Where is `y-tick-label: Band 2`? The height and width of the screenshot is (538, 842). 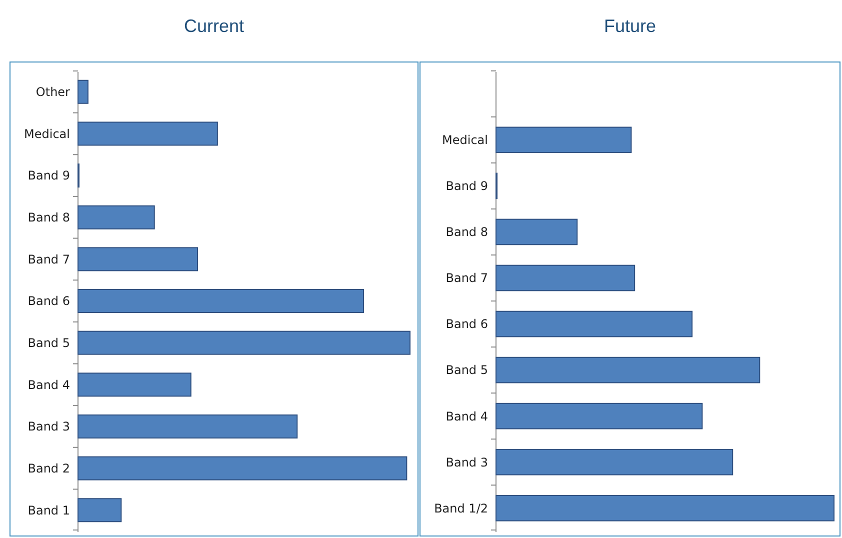
y-tick-label: Band 2 is located at coordinates (49, 469).